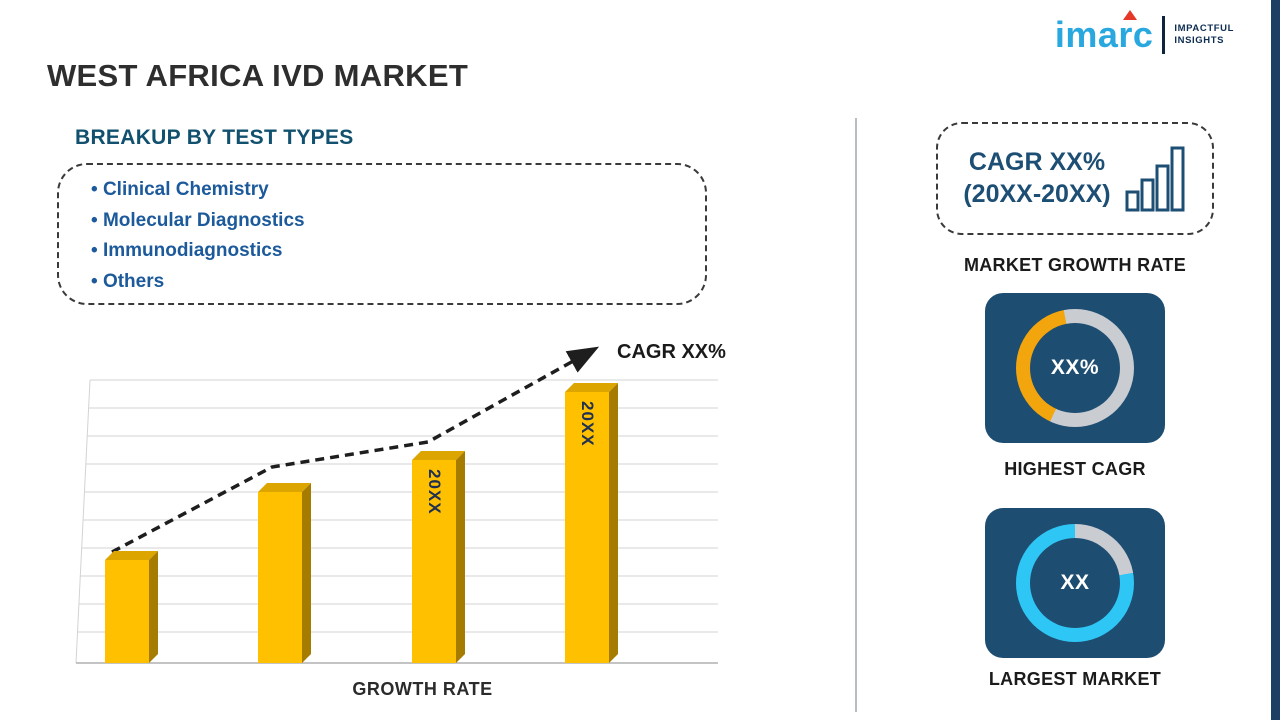  What do you see at coordinates (613, 523) in the screenshot?
I see `bar-4-side-face` at bounding box center [613, 523].